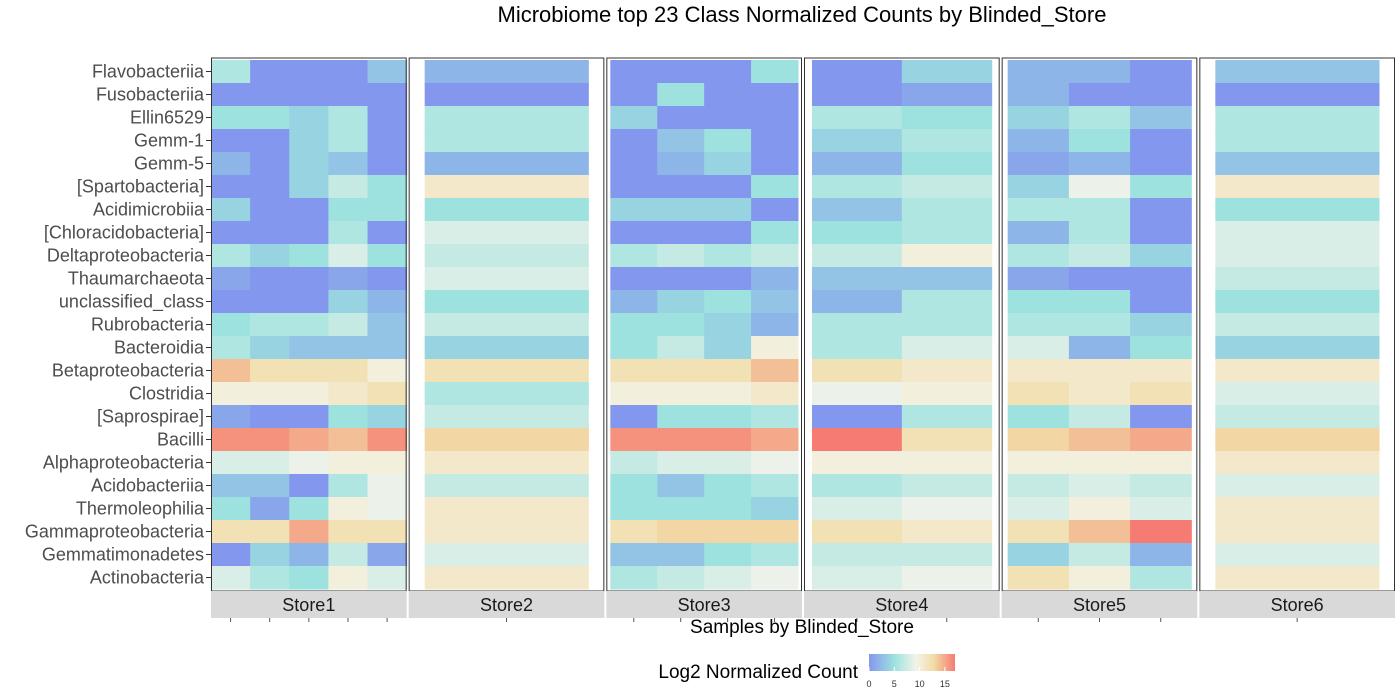 The width and height of the screenshot is (1400, 700). I want to click on row-label: Gemmatimonadetes, so click(123, 555).